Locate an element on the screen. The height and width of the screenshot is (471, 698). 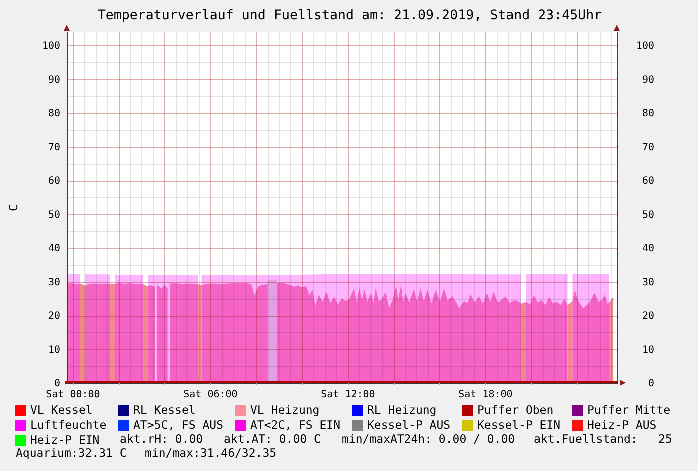
legend-label: Heiz-P AUS is located at coordinates (622, 425).